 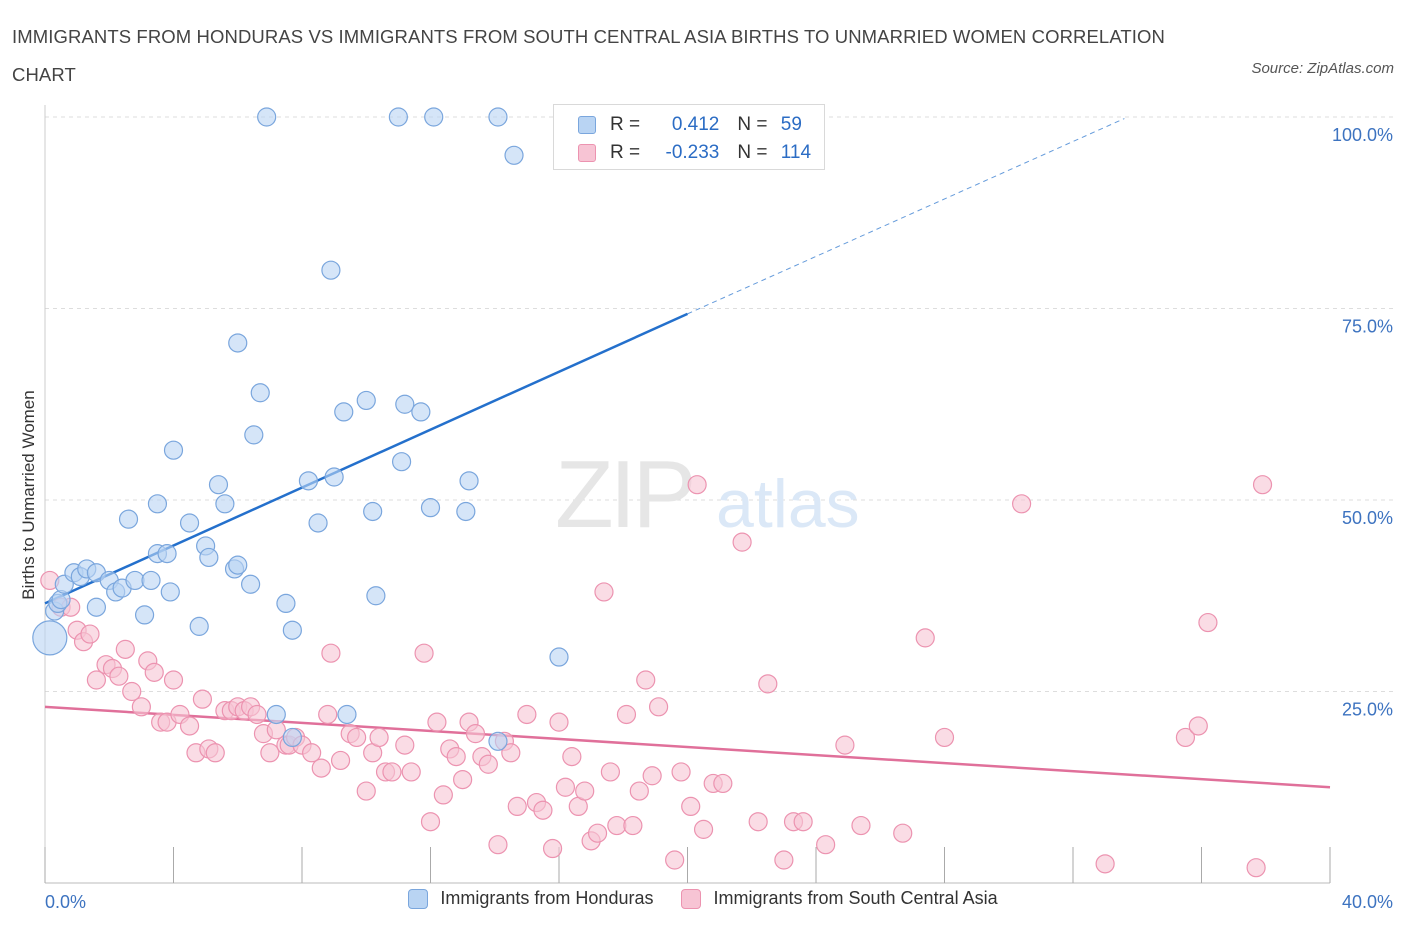 What do you see at coordinates (788, 504) in the screenshot?
I see `watermark-atlas: atlas` at bounding box center [788, 504].